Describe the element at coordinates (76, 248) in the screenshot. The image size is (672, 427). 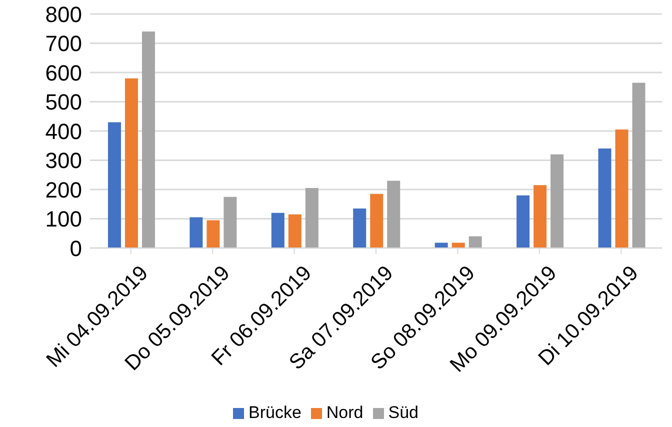
I see `y-tick-label: 0` at that location.